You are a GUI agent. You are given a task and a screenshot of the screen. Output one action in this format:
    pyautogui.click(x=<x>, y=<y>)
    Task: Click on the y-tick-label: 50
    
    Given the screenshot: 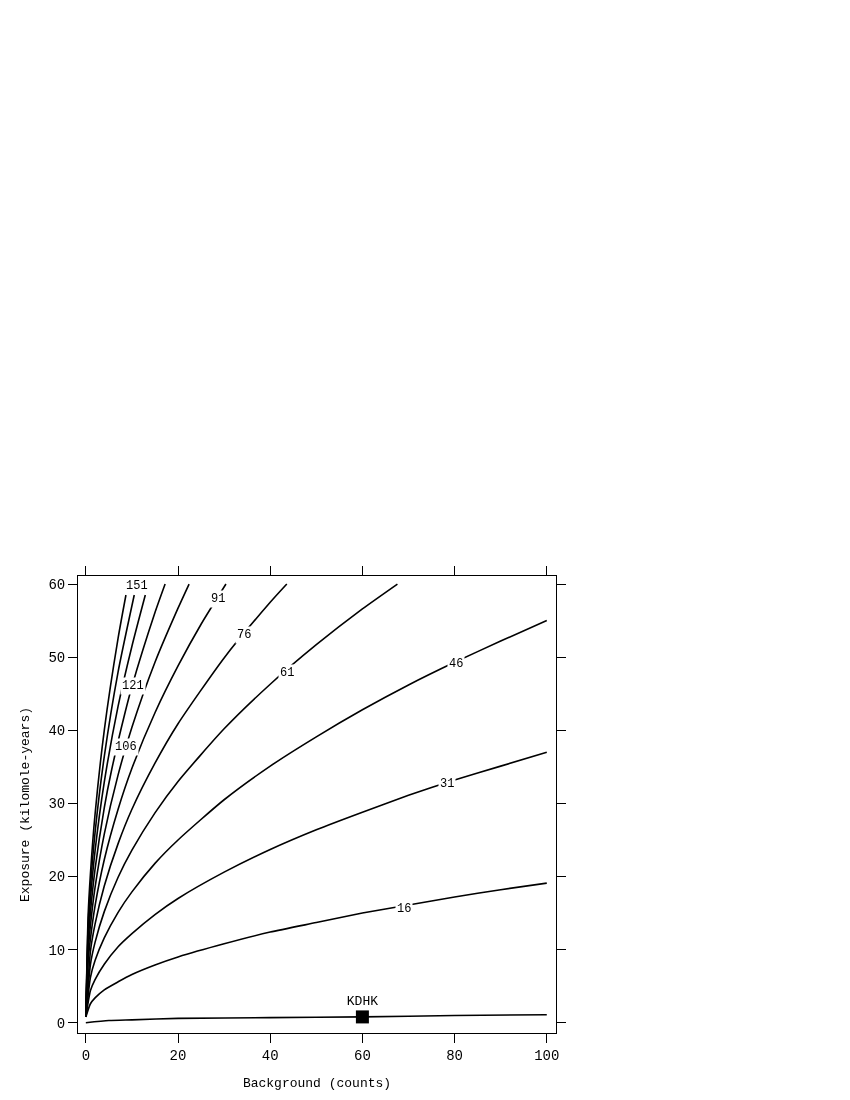 What is the action you would take?
    pyautogui.click(x=57, y=658)
    